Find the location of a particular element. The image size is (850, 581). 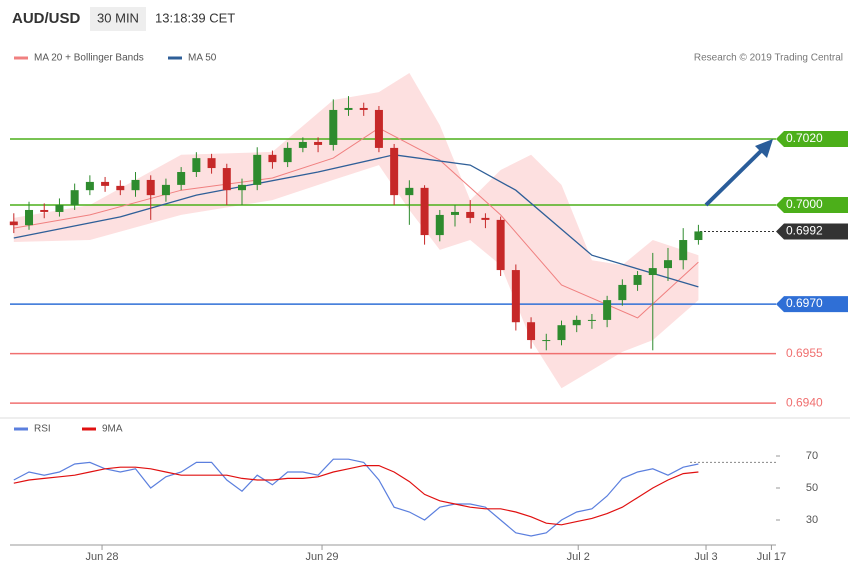

timeframe: 30 MIN is located at coordinates (118, 17).